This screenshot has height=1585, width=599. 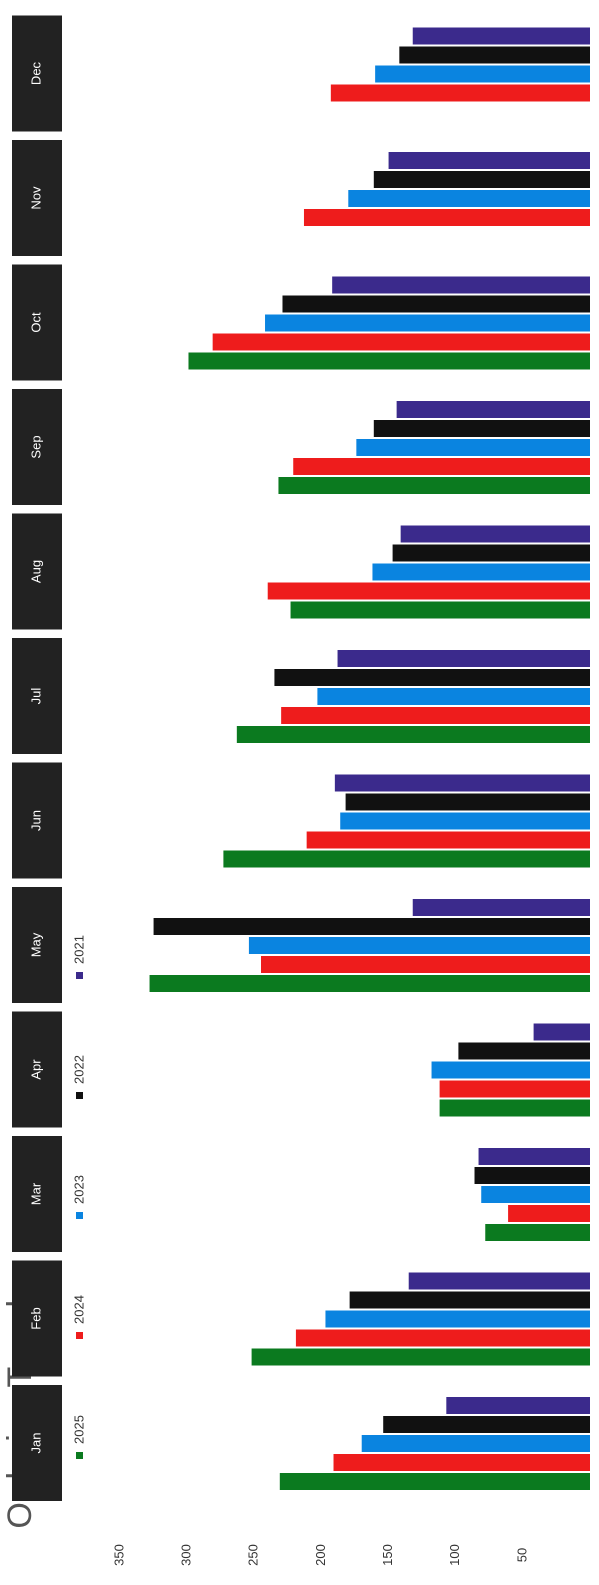 What do you see at coordinates (253, 1555) in the screenshot?
I see `value-tick-label: 250` at bounding box center [253, 1555].